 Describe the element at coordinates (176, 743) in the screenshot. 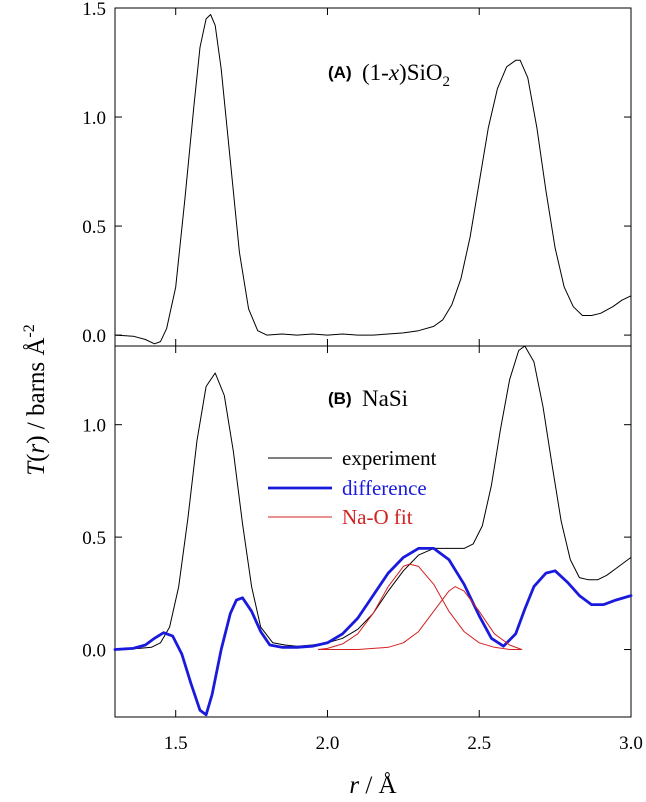

I see `x-tick-label: 1.5` at that location.